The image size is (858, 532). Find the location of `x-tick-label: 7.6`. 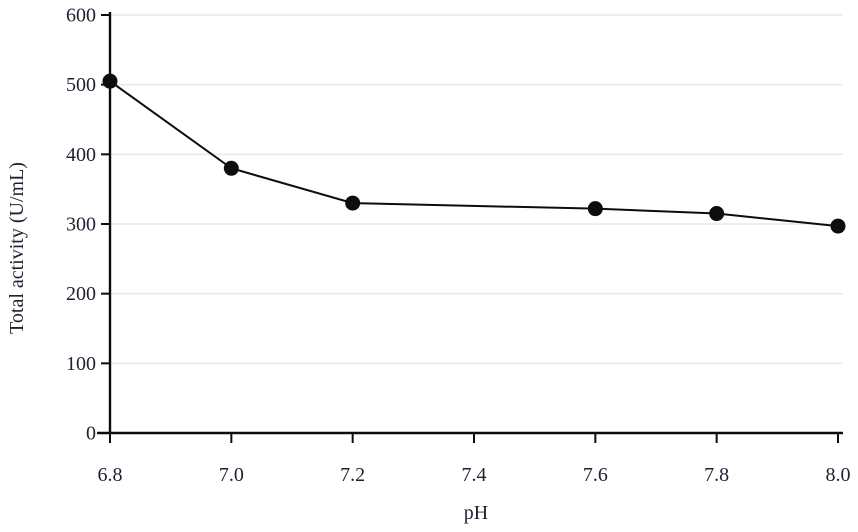

x-tick-label: 7.6 is located at coordinates (595, 475).